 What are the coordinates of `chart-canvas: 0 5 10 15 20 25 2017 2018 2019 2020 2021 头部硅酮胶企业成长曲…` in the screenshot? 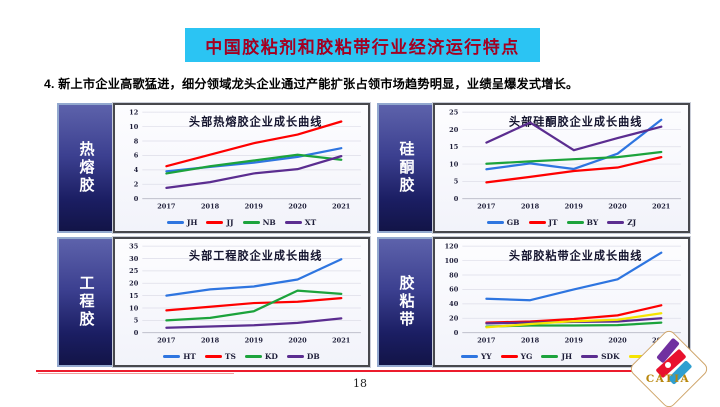 It's located at (565, 159).